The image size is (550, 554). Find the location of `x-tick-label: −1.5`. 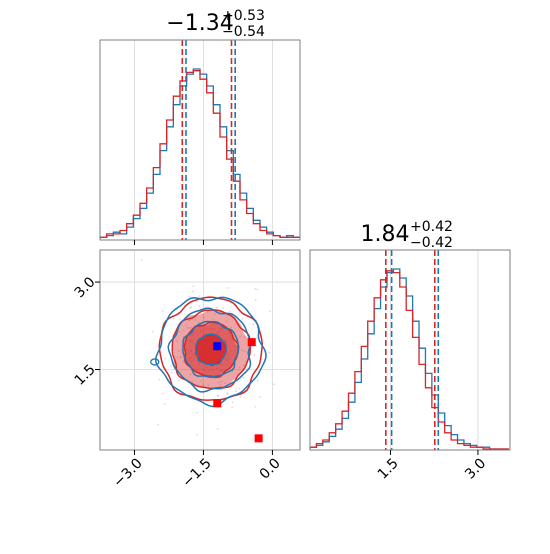

x-tick-label: −1.5 is located at coordinates (196, 473).